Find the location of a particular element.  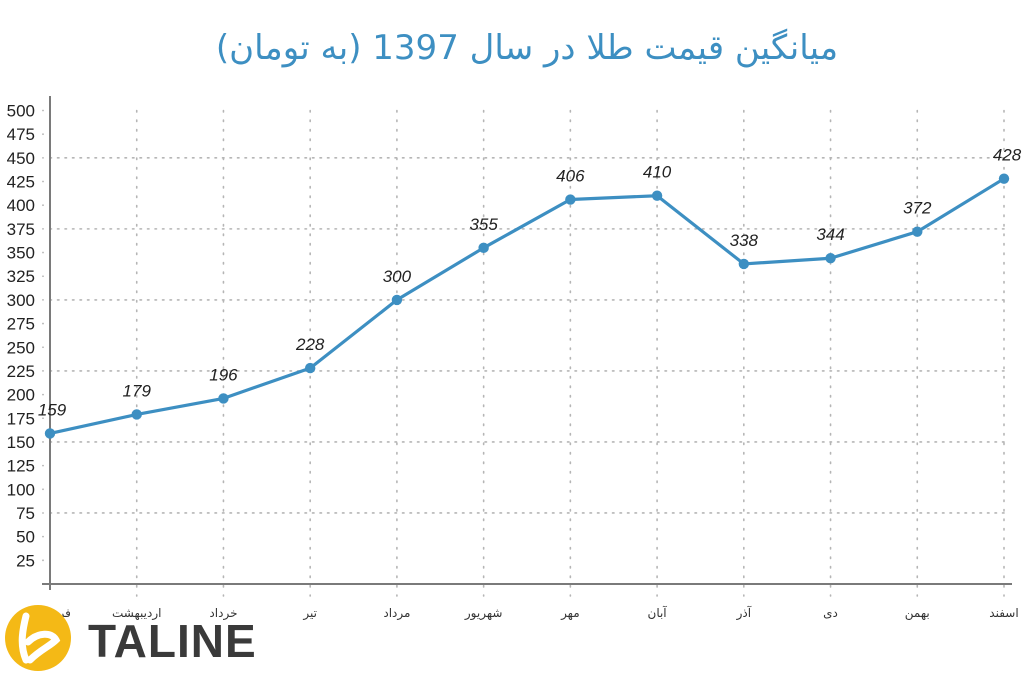

y-tick-label: 375 is located at coordinates (21, 229).